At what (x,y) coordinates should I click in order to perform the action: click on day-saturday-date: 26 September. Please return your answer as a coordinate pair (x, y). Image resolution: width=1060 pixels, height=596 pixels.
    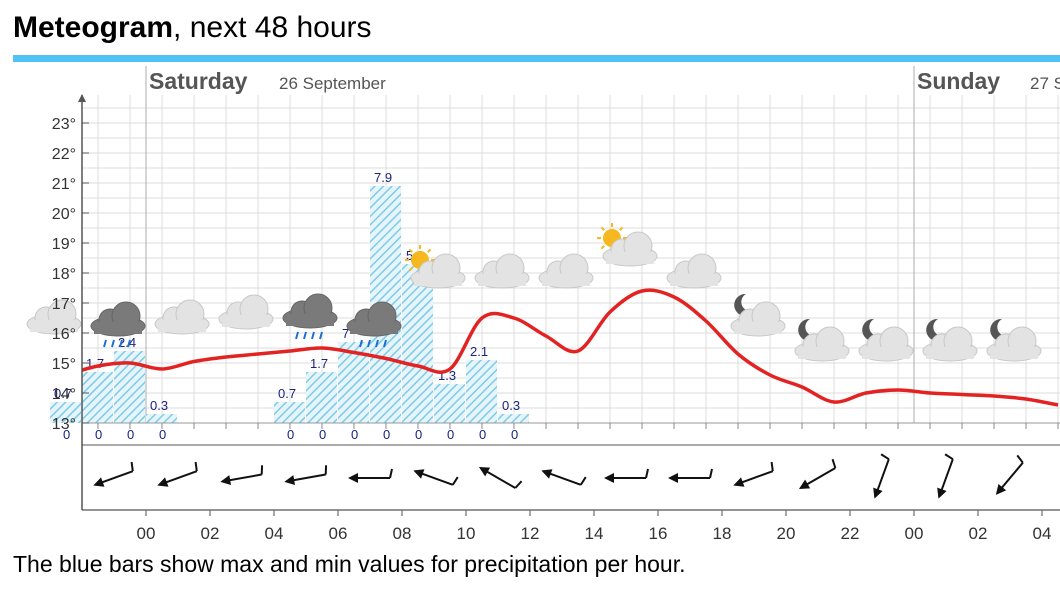
    Looking at the image, I should click on (332, 83).